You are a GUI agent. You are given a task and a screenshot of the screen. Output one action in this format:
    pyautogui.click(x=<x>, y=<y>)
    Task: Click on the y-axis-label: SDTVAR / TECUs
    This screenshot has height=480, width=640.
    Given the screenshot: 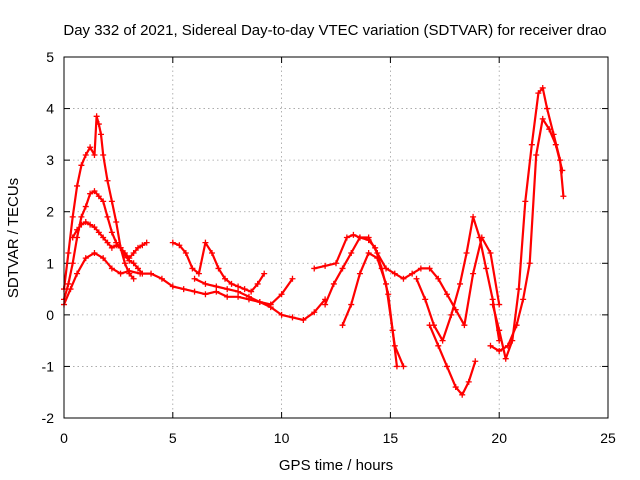 What is the action you would take?
    pyautogui.click(x=13, y=238)
    